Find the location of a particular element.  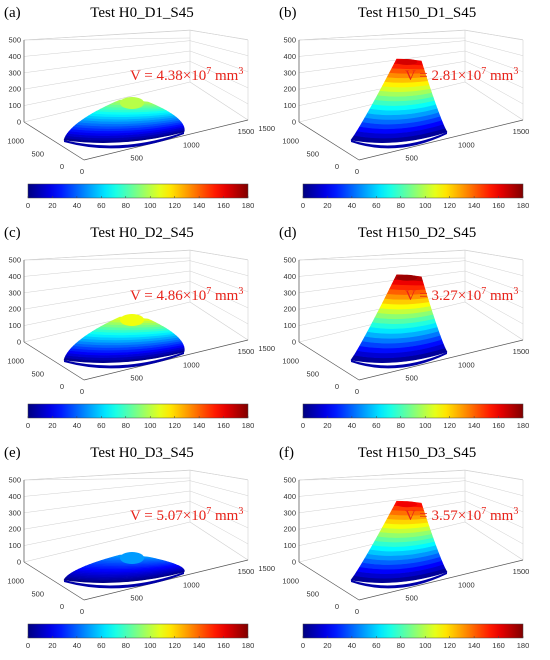

panel-title: Test H150_D1_S45 is located at coordinates (417, 13).